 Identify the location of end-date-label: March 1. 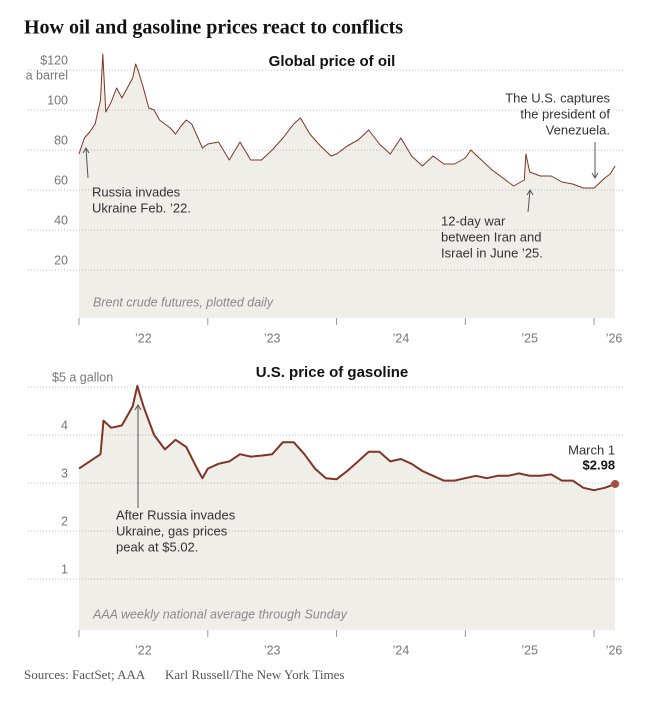
(591, 449).